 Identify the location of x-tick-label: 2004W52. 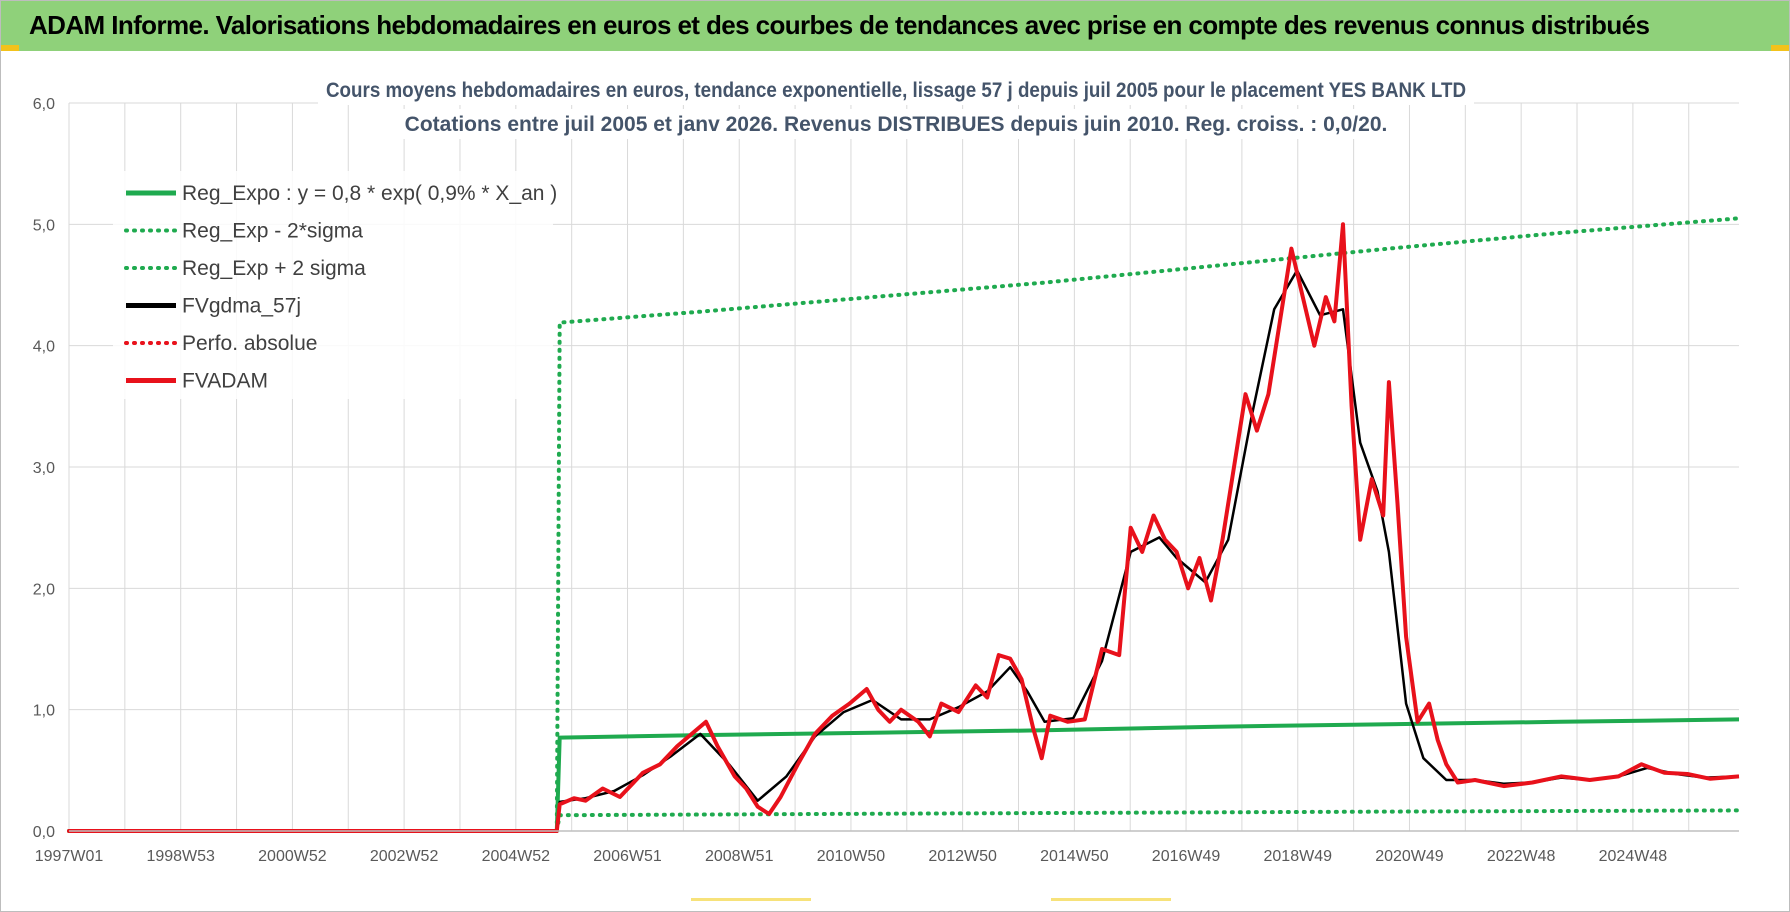
(516, 856).